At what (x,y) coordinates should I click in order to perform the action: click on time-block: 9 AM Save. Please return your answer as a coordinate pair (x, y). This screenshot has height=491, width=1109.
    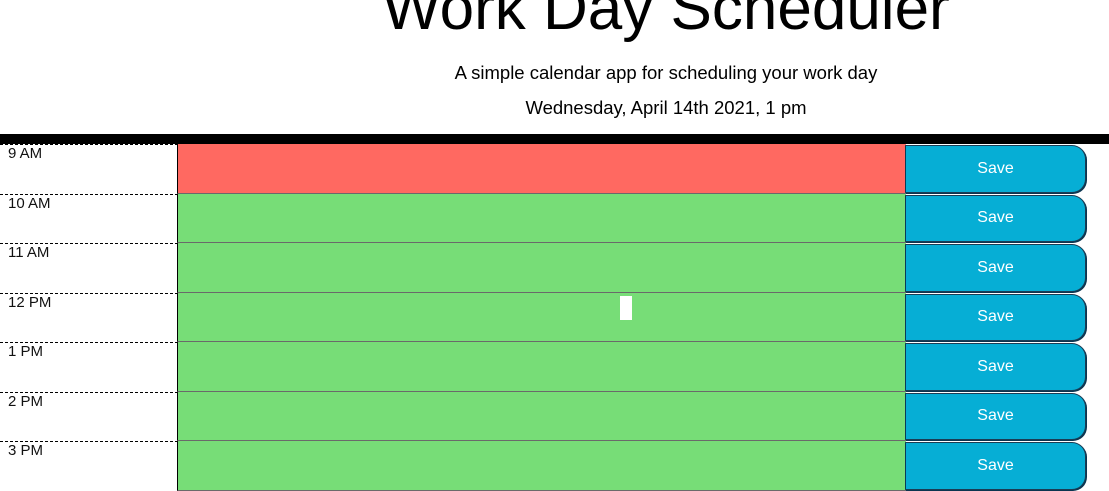
    Looking at the image, I should click on (554, 169).